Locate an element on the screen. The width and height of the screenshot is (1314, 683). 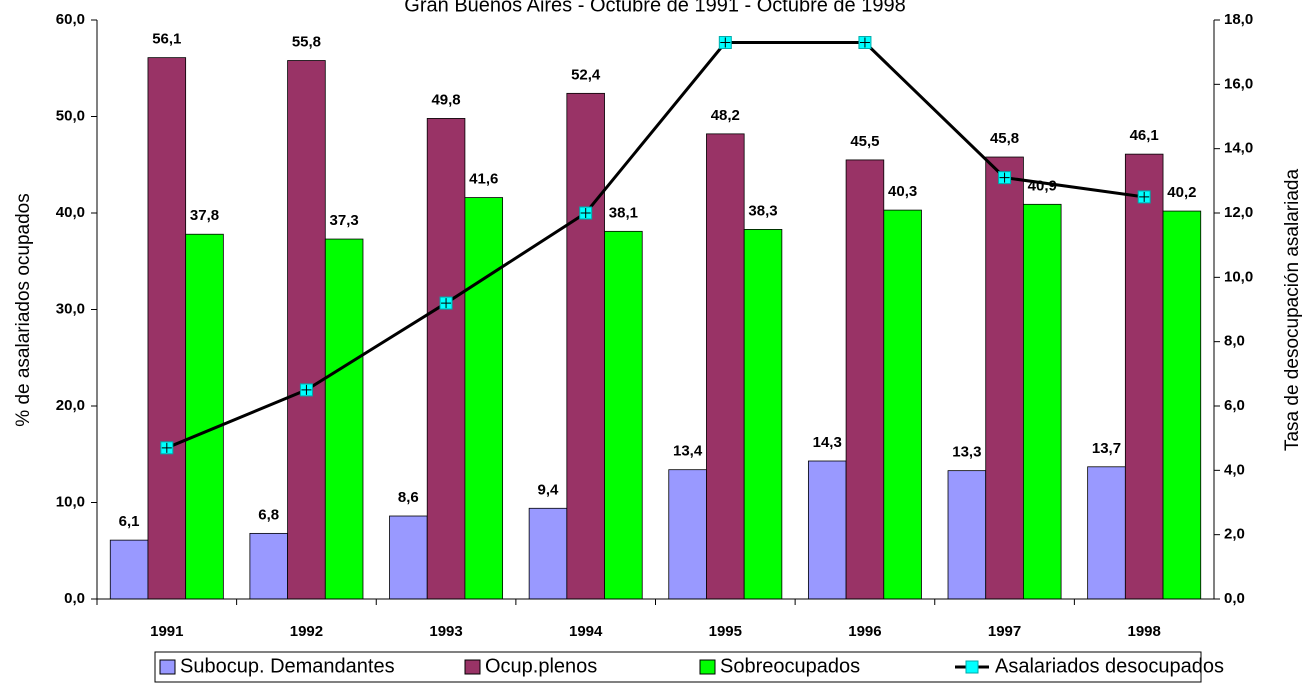
y2-tick-label: 14,0 is located at coordinates (1238, 148).